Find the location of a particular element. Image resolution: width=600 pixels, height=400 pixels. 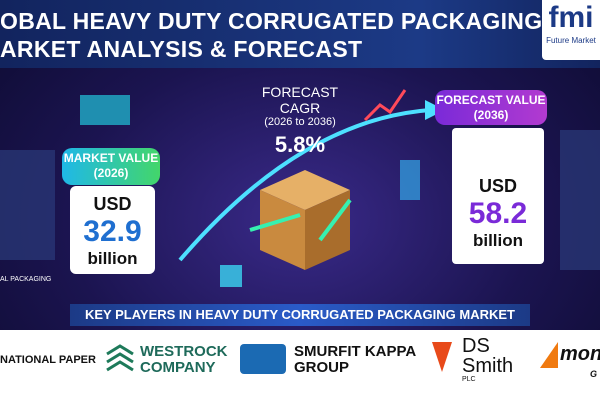

company: SMURFIT KAPPA GROUP is located at coordinates (355, 360).